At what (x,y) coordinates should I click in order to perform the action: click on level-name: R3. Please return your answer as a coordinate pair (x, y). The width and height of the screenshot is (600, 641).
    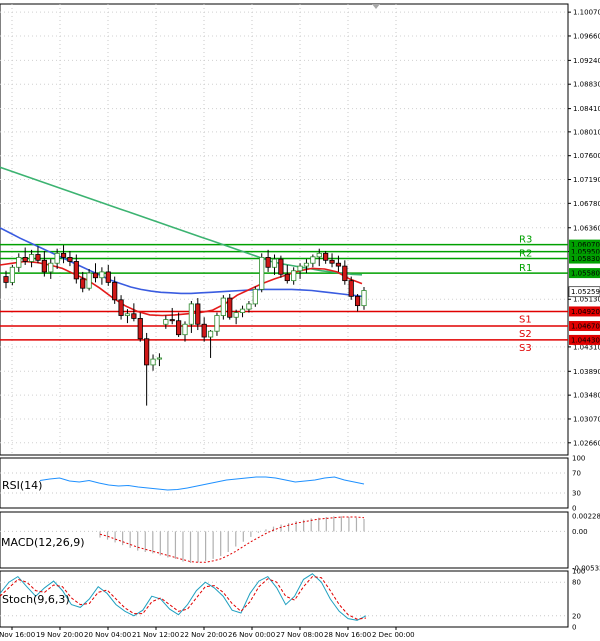
    Looking at the image, I should click on (525, 240).